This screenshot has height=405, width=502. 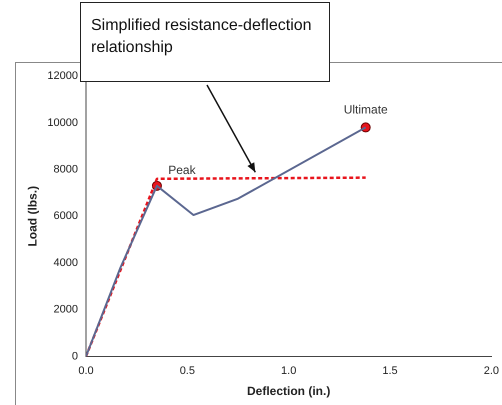 I want to click on y-tick-label: 6000, so click(x=66, y=216).